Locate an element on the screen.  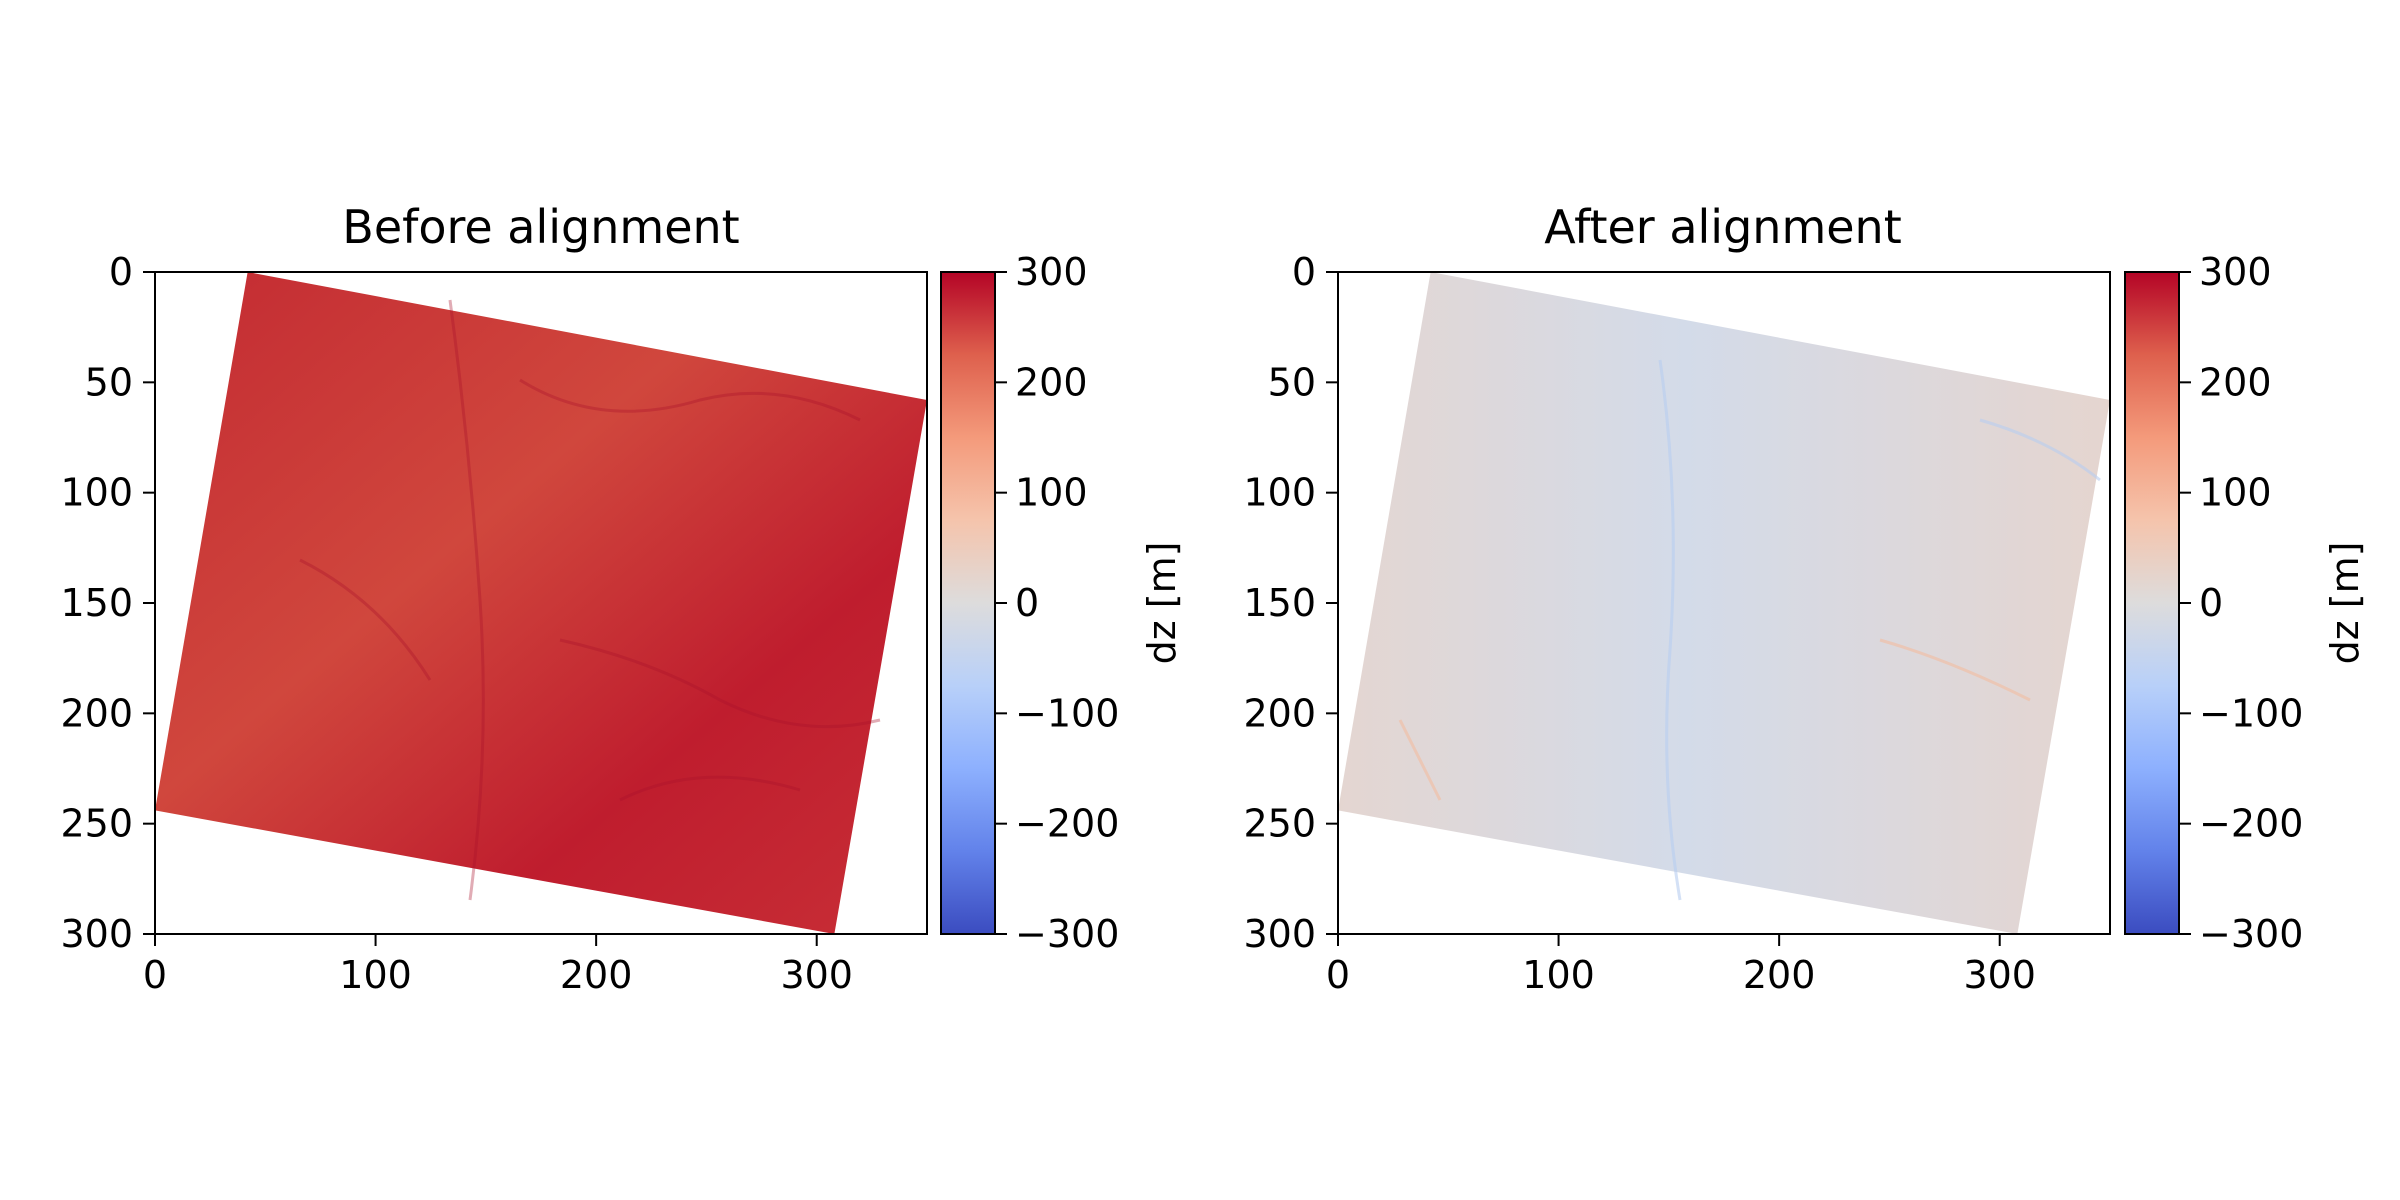
panel-title: After alignment is located at coordinates (1723, 227).